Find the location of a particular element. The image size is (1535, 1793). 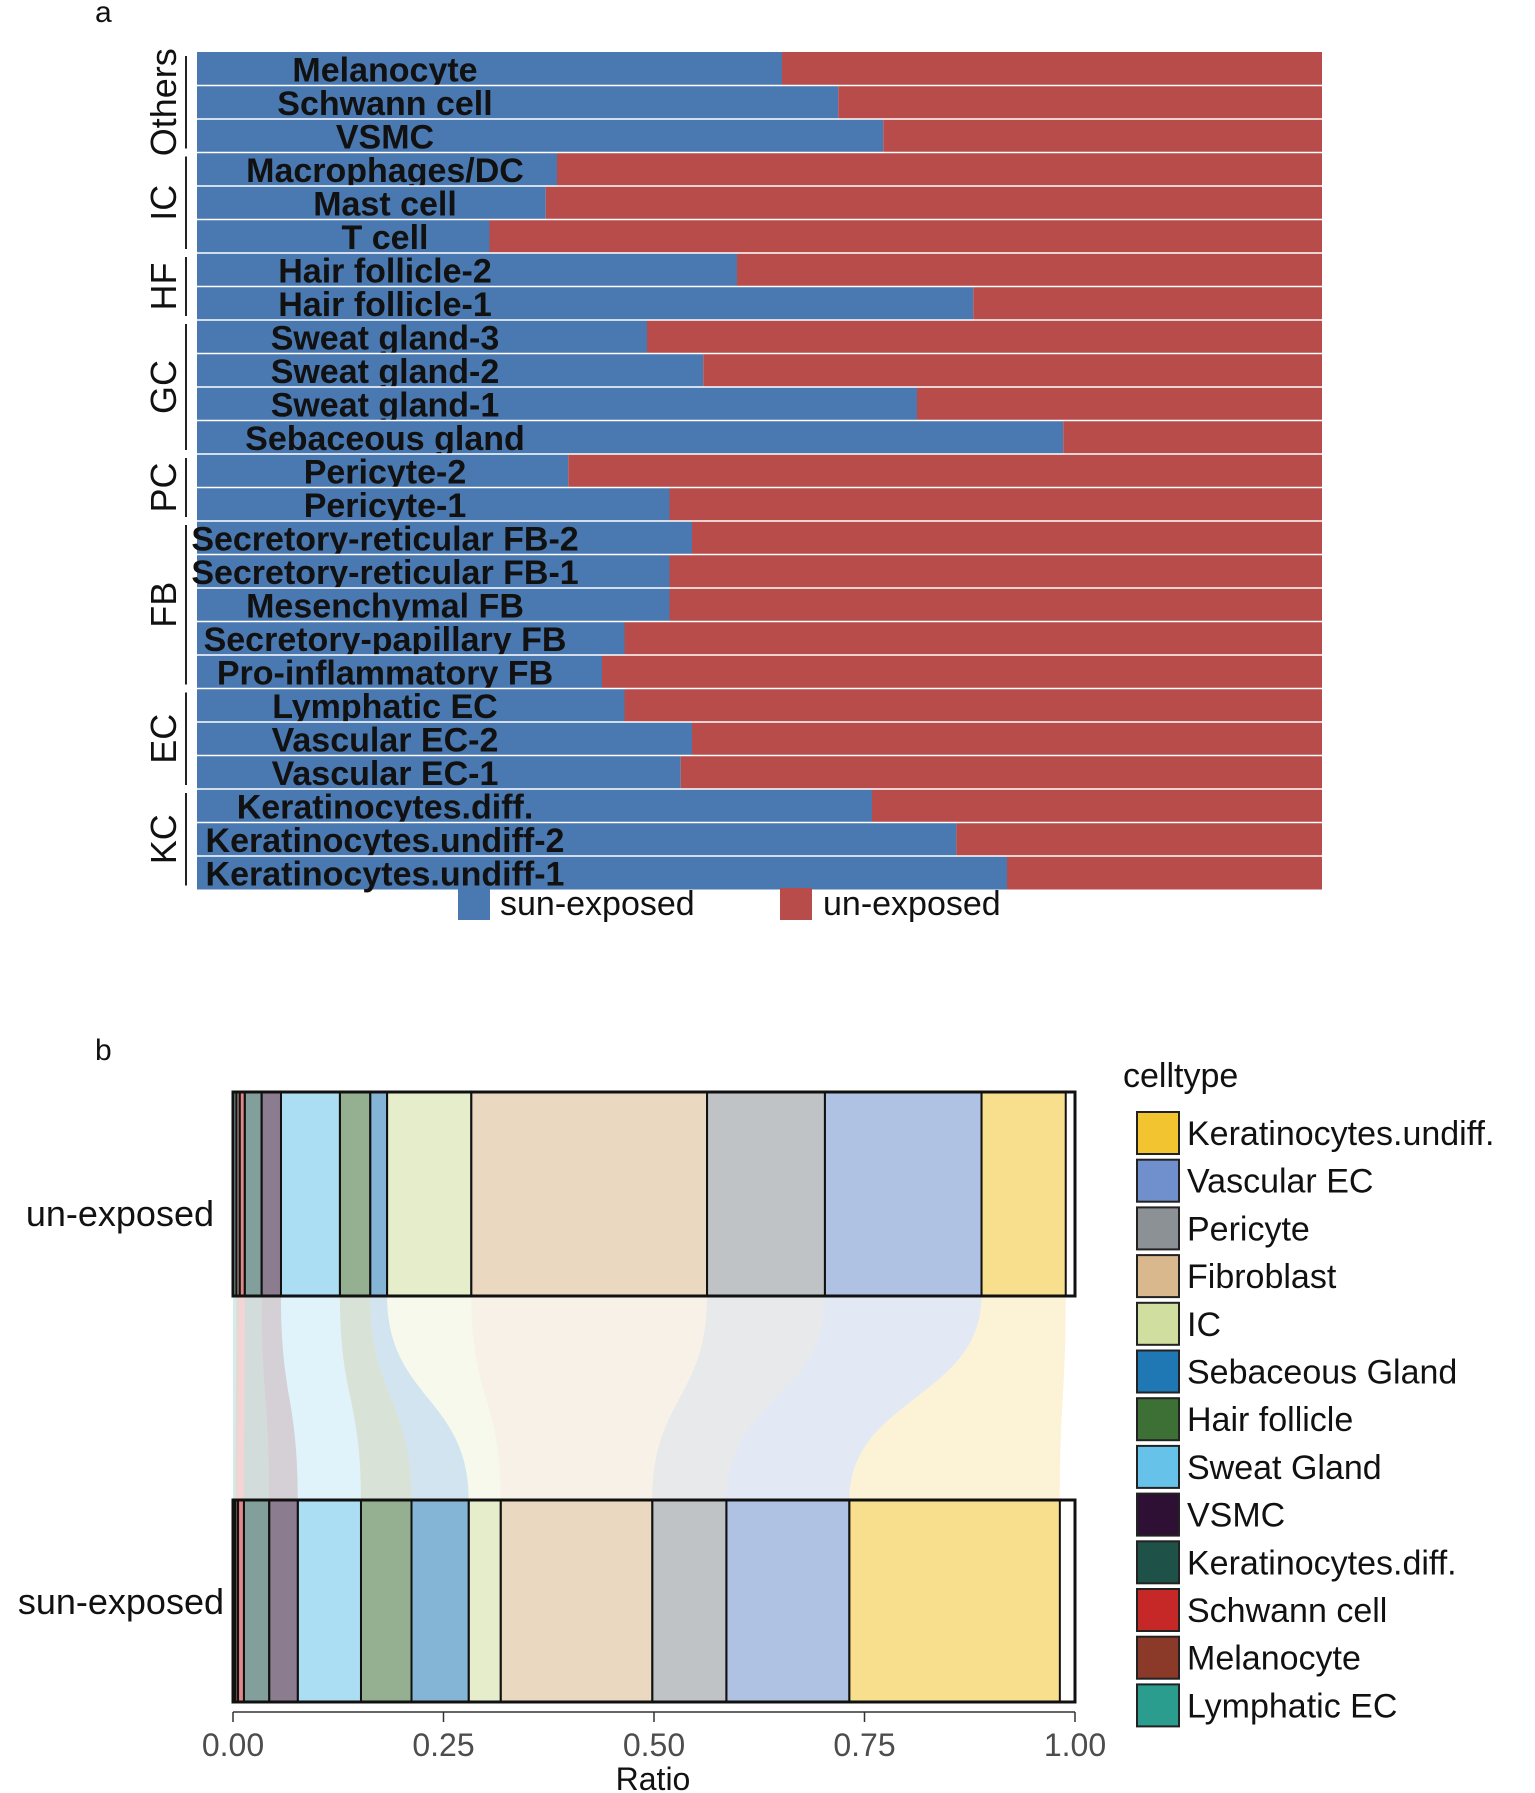

bar-sun-exposed-sebaceous-gland is located at coordinates (630, 437).